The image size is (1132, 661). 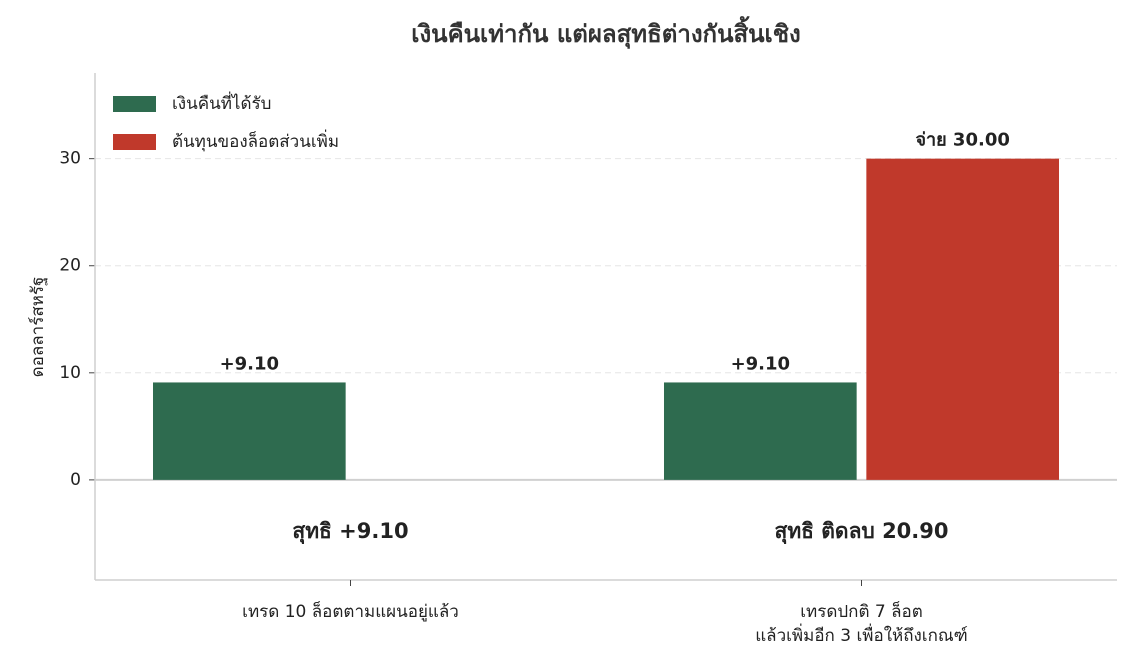 I want to click on net-annotation: สุทธิ +9.10, so click(x=350, y=532).